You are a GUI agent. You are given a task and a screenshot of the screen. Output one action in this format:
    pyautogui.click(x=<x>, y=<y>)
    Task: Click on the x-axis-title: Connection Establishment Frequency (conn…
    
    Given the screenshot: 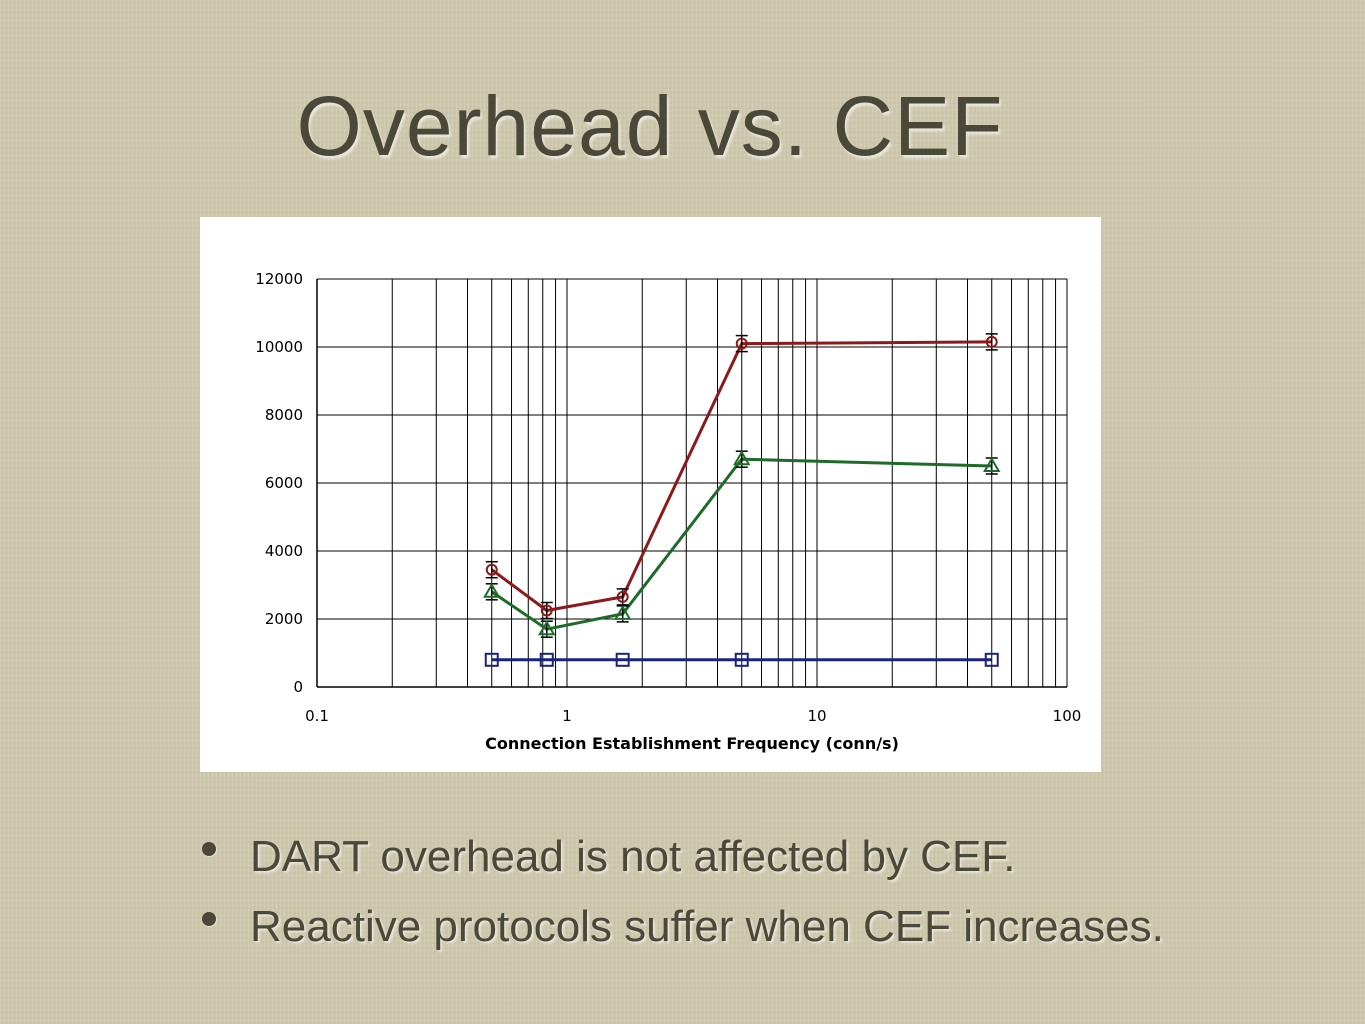 What is the action you would take?
    pyautogui.click(x=692, y=743)
    